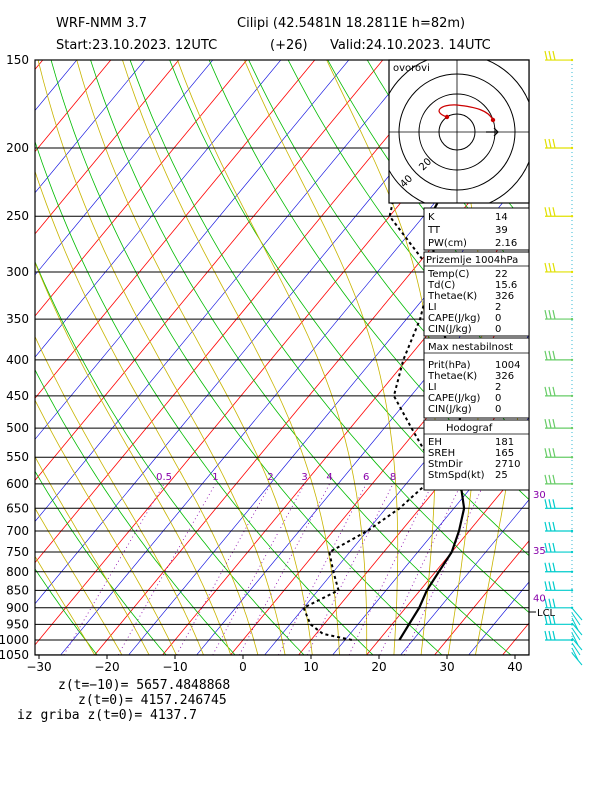  What do you see at coordinates (498, 318) in the screenshot?
I see `surface-value-4: 0` at bounding box center [498, 318].